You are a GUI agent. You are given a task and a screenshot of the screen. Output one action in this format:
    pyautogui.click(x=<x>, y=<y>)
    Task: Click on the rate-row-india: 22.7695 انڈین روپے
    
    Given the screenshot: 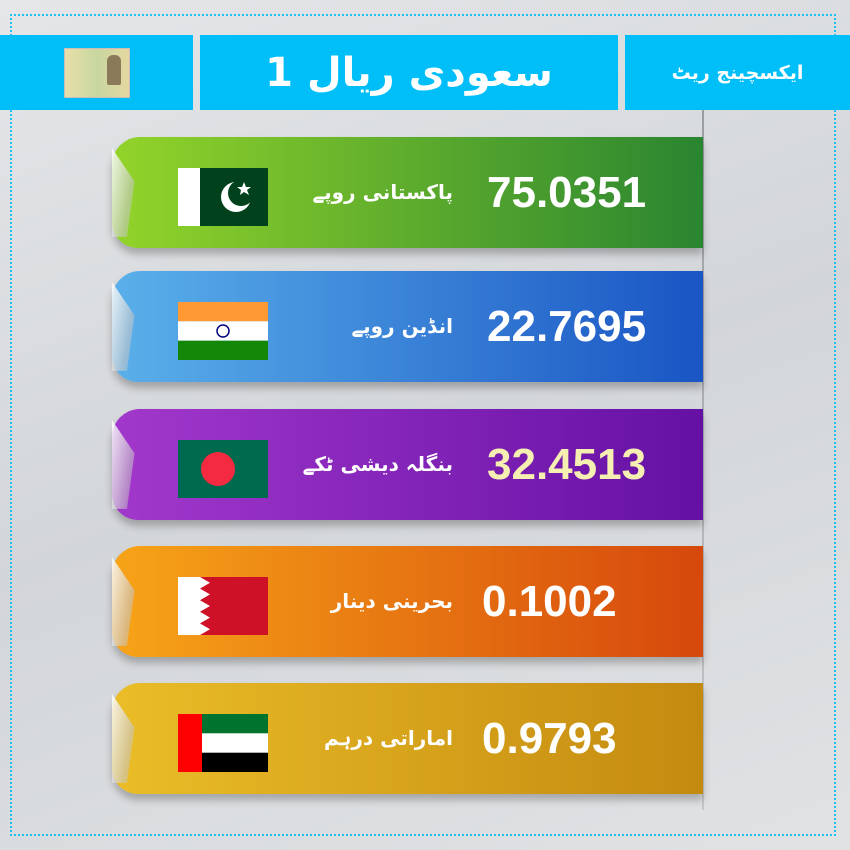 What is the action you would take?
    pyautogui.click(x=407, y=326)
    